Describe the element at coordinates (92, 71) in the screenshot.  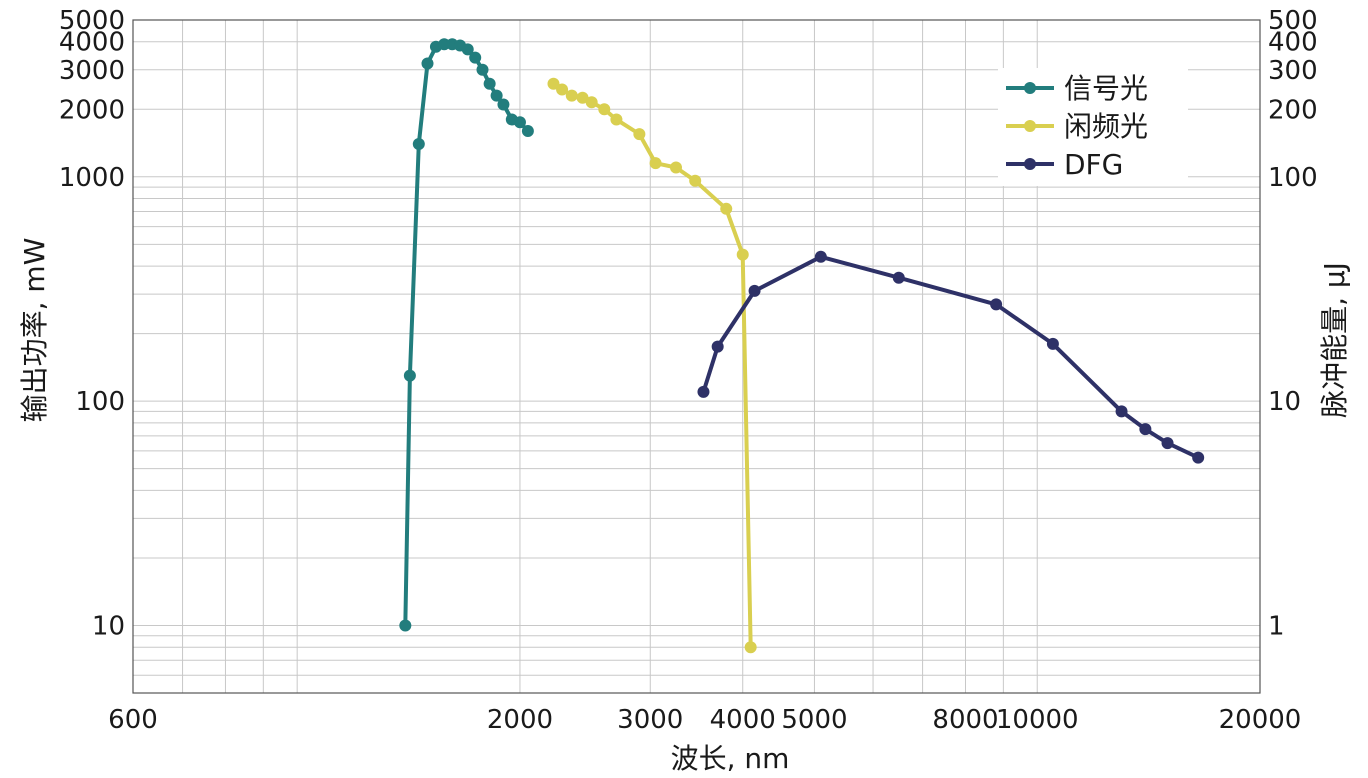
I see `y-tick-label: 3000` at that location.